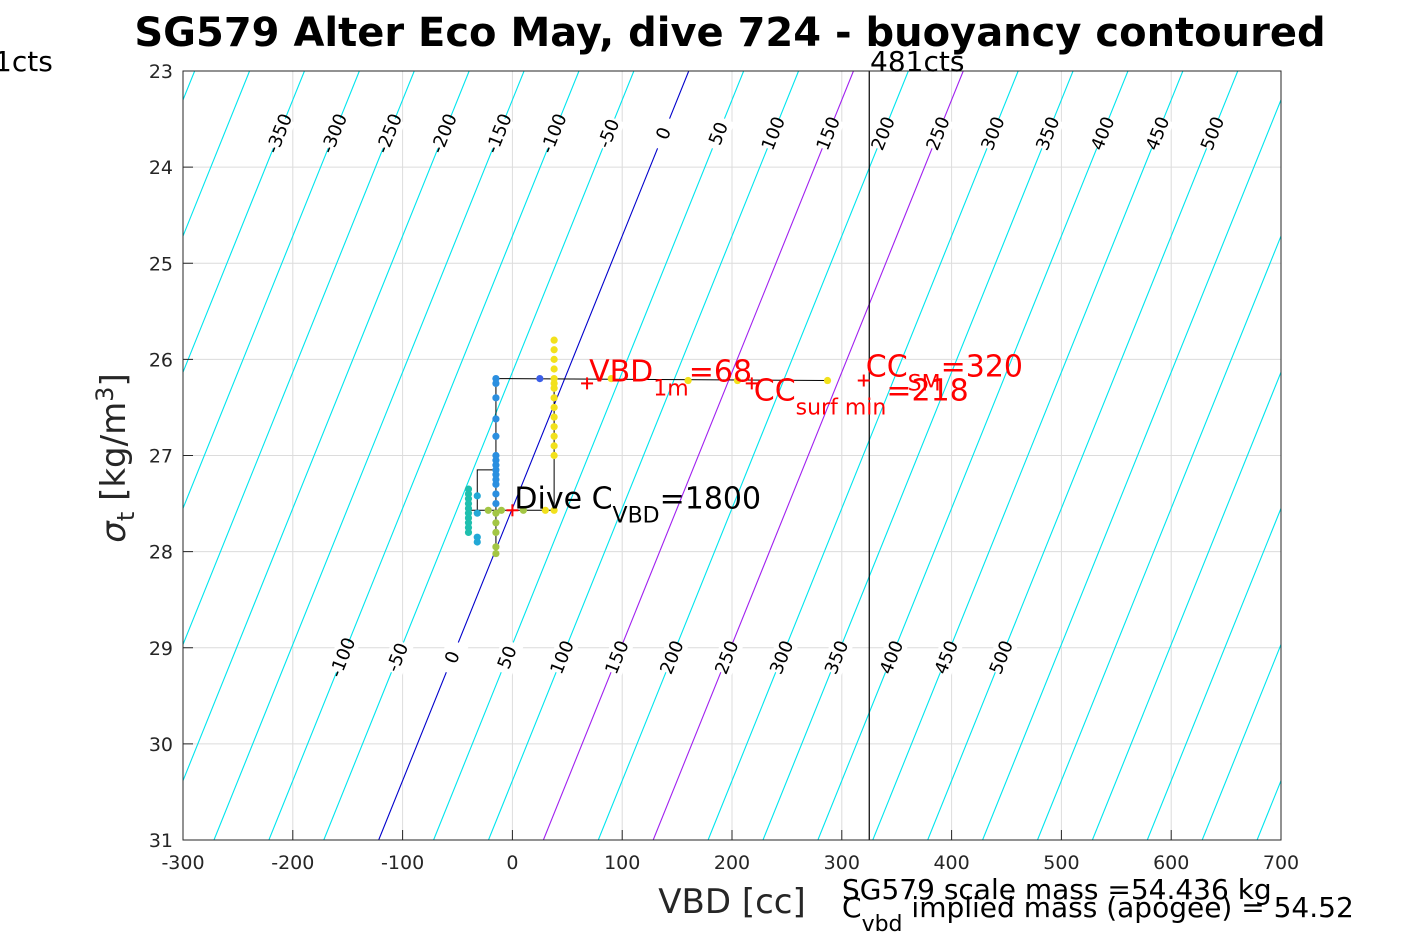 Image resolution: width=1417 pixels, height=945 pixels. I want to click on x-tick-label: -100, so click(402, 863).